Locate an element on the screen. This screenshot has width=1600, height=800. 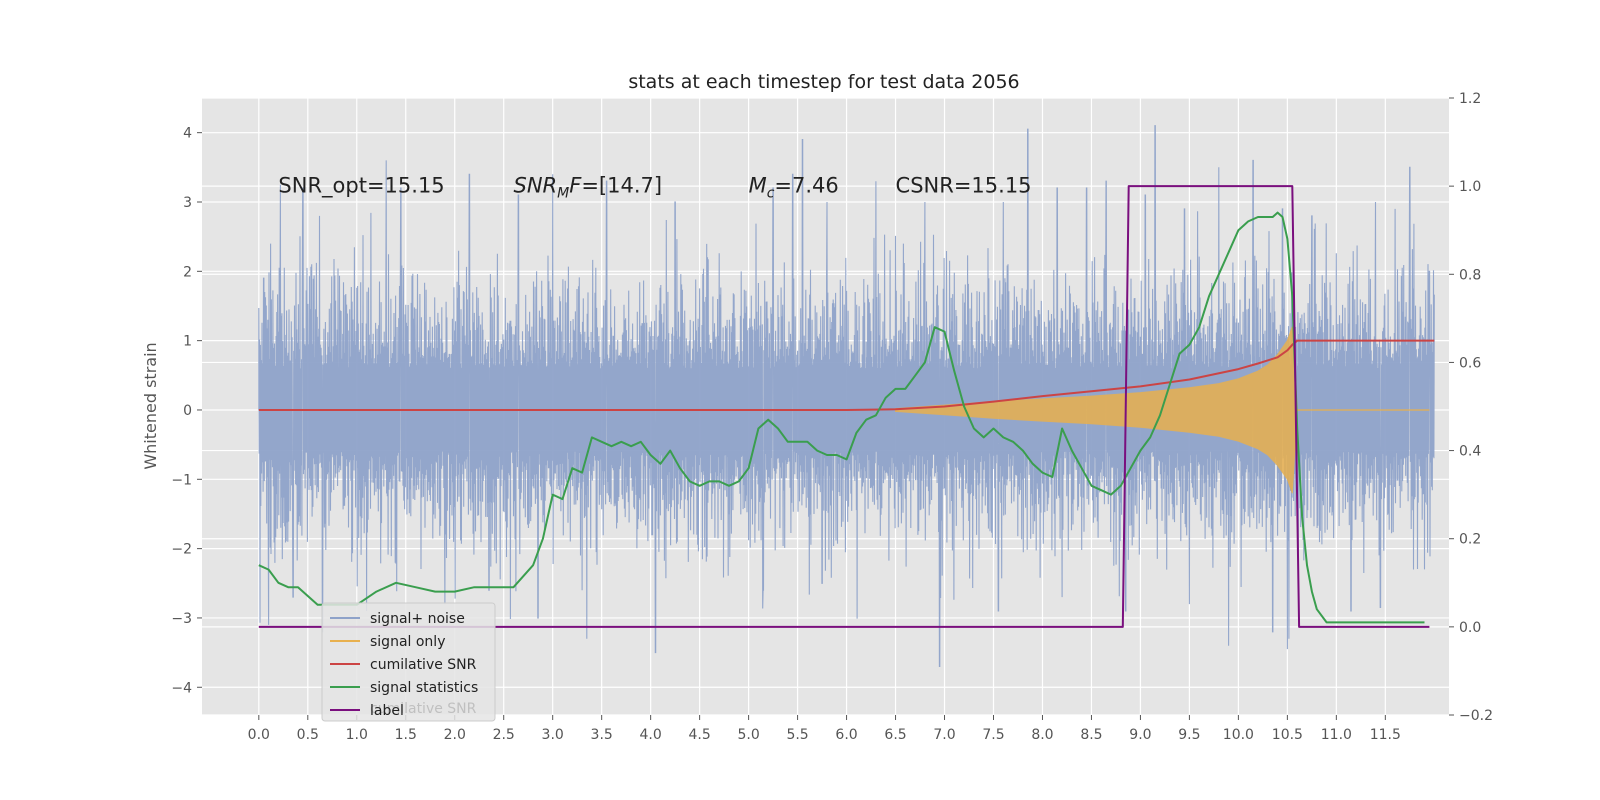
y2-tick-label: 1.2 is located at coordinates (1470, 99).